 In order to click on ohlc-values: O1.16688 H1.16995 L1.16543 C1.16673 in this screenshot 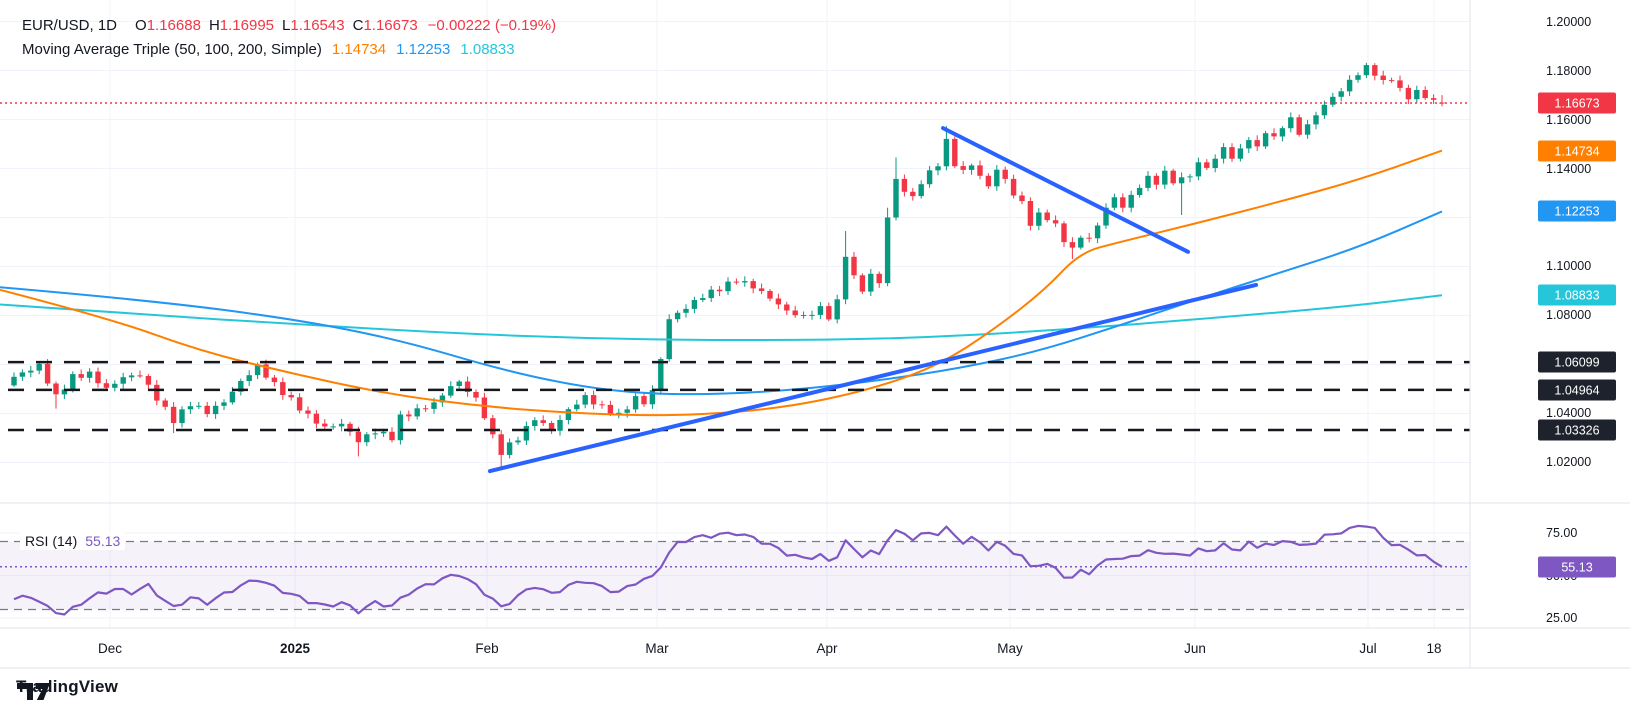, I will do `click(272, 25)`.